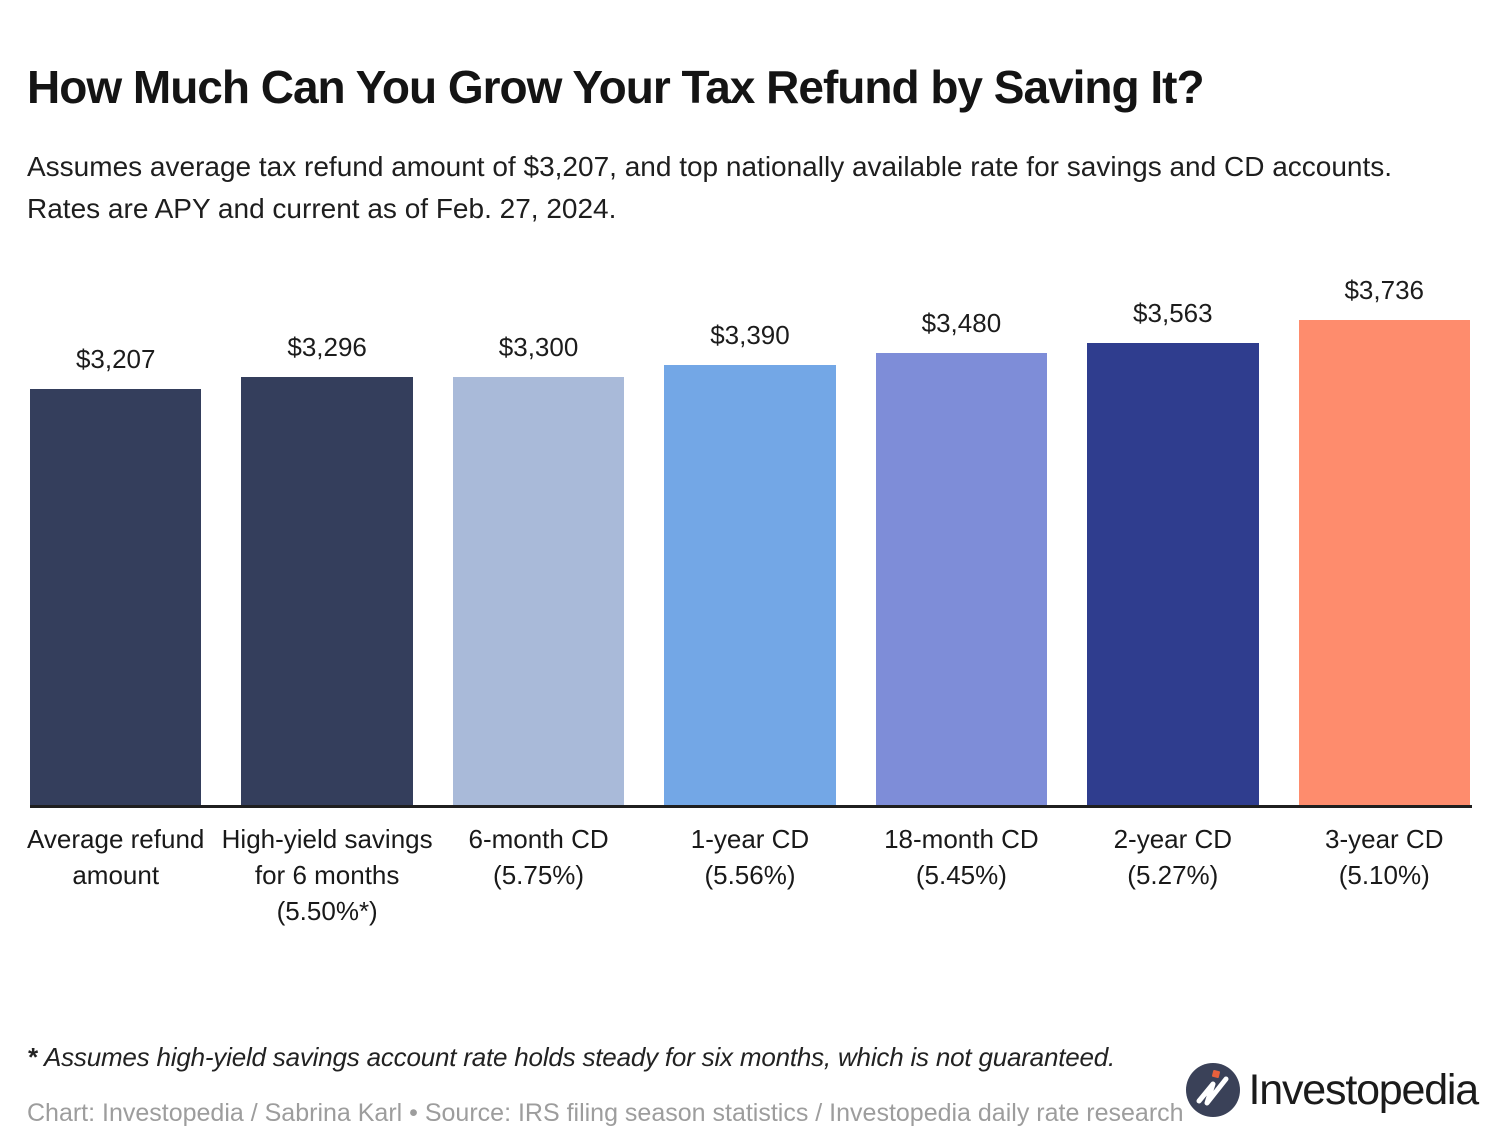  What do you see at coordinates (327, 857) in the screenshot?
I see `category-name: High-yield savings for 6 months` at bounding box center [327, 857].